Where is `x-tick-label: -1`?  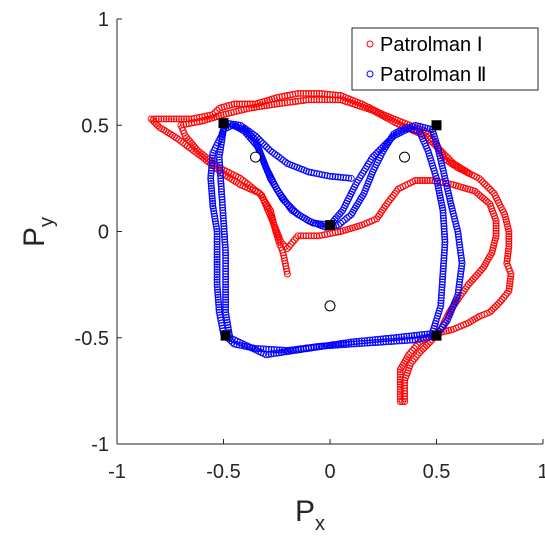 x-tick-label: -1 is located at coordinates (117, 472).